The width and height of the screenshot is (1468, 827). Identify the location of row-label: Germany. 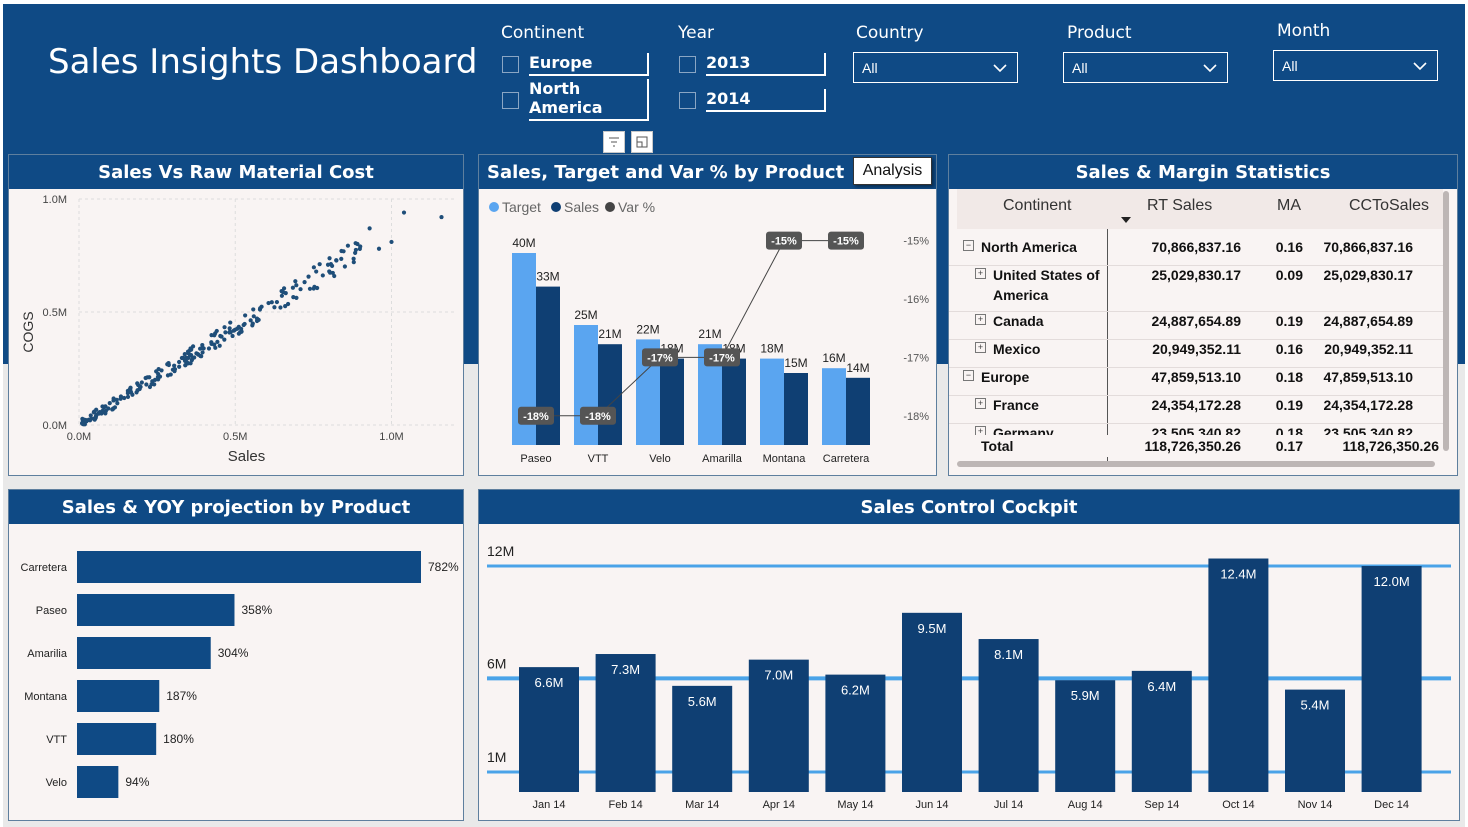
(1023, 431).